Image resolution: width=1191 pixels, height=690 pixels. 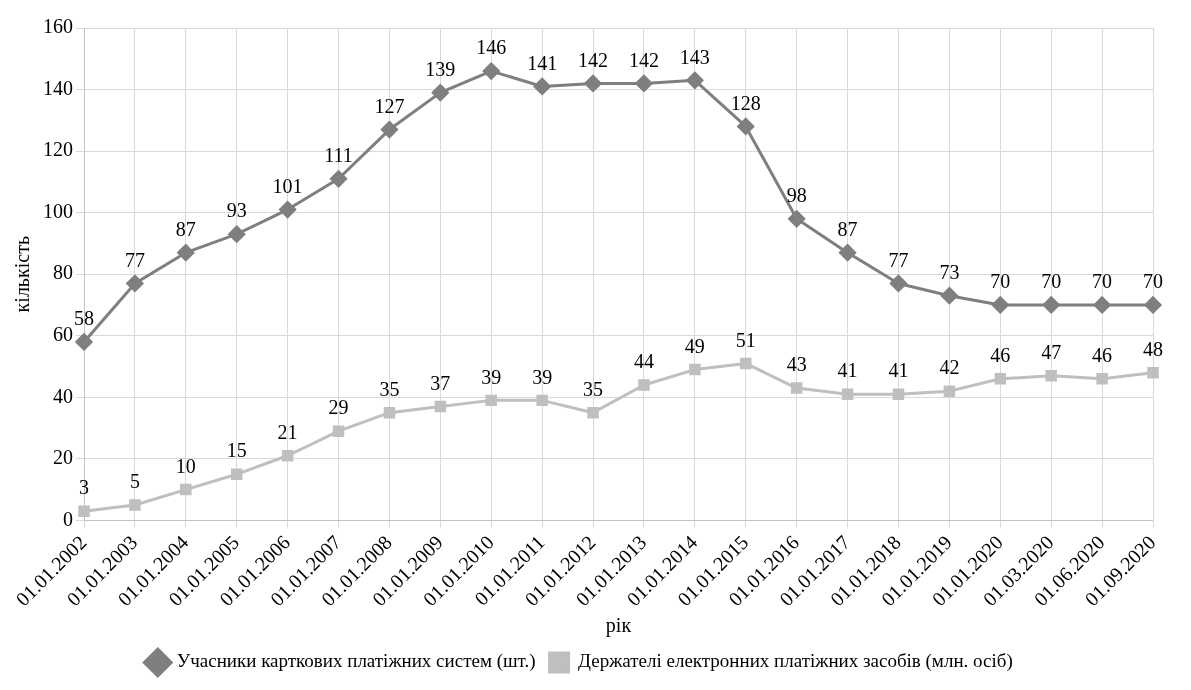 I want to click on data-label: 48, so click(x=1153, y=348).